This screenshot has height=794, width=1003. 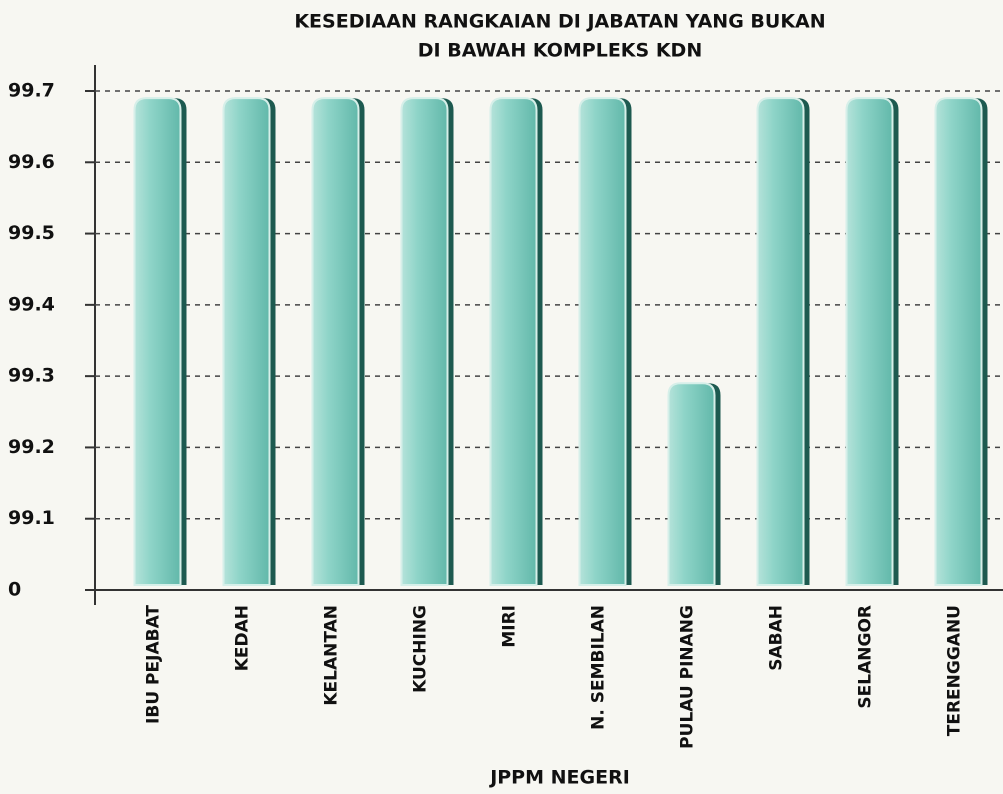 I want to click on x-tick-label: SABAH, so click(x=777, y=638).